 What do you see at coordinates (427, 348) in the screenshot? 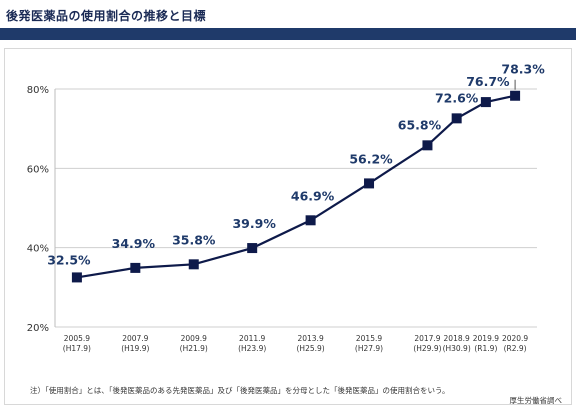
I see `x-tick-sublabel: (H29.9)` at bounding box center [427, 348].